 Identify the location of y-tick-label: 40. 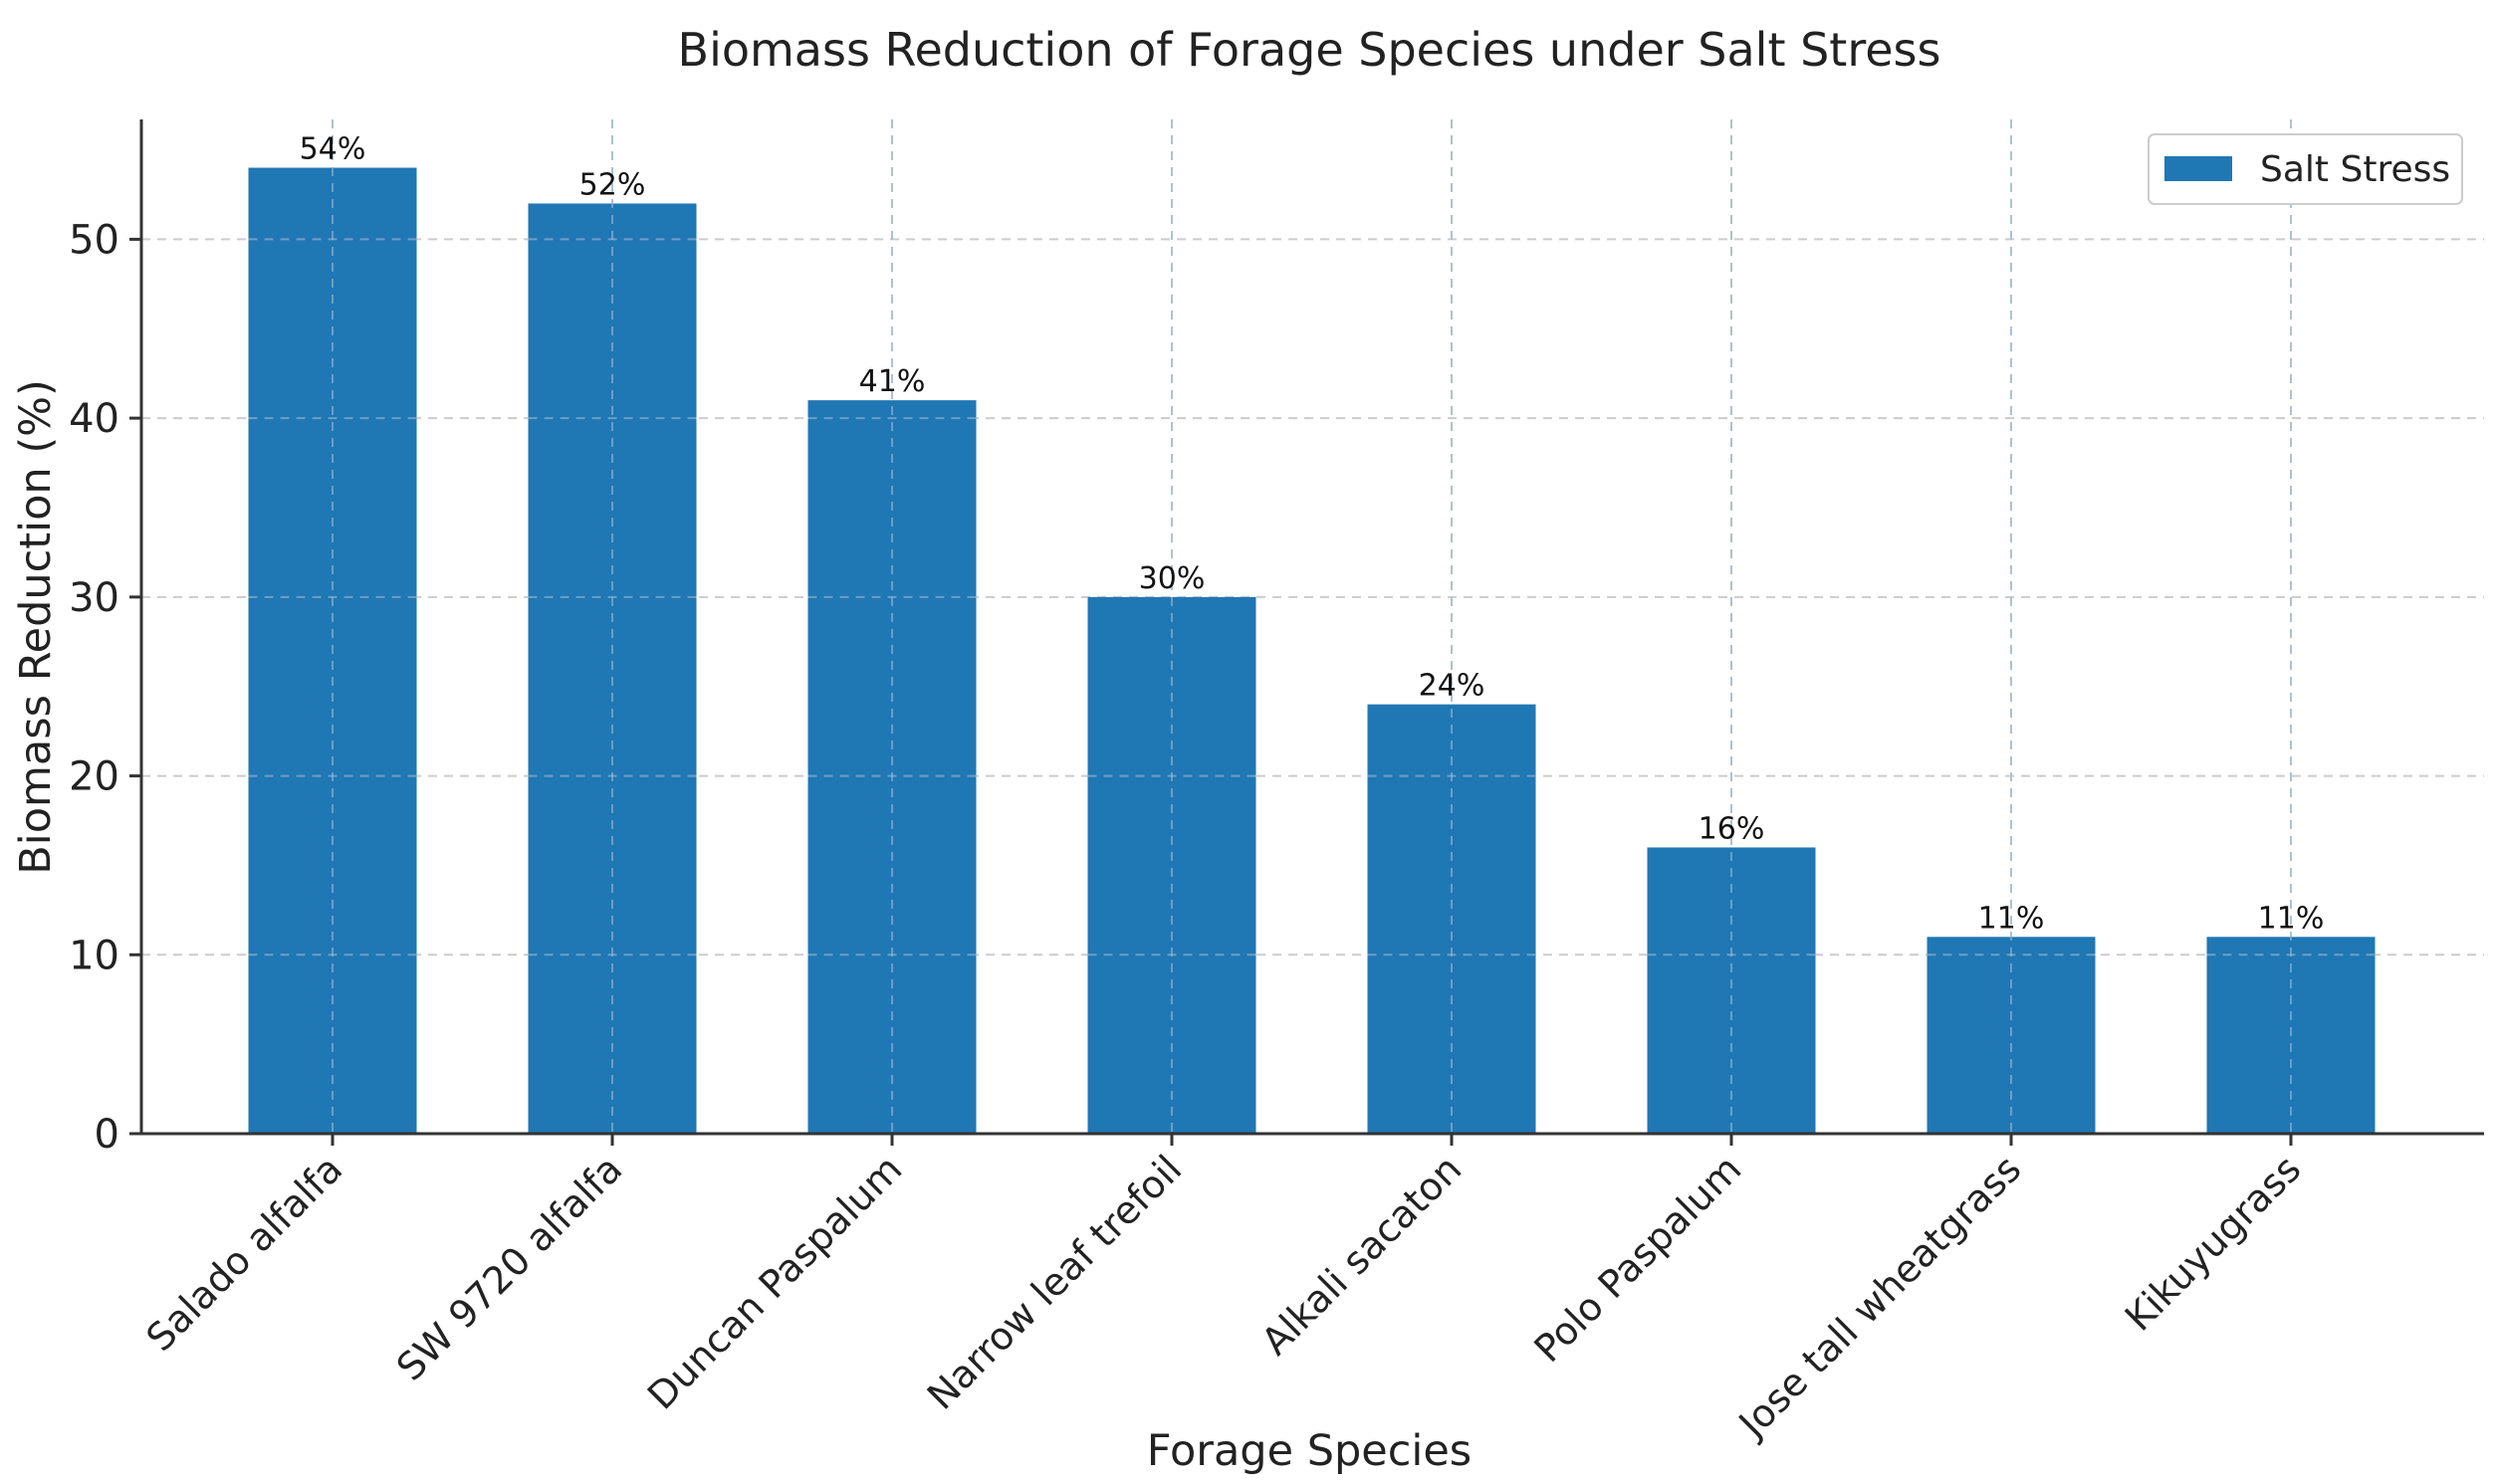
(94, 419).